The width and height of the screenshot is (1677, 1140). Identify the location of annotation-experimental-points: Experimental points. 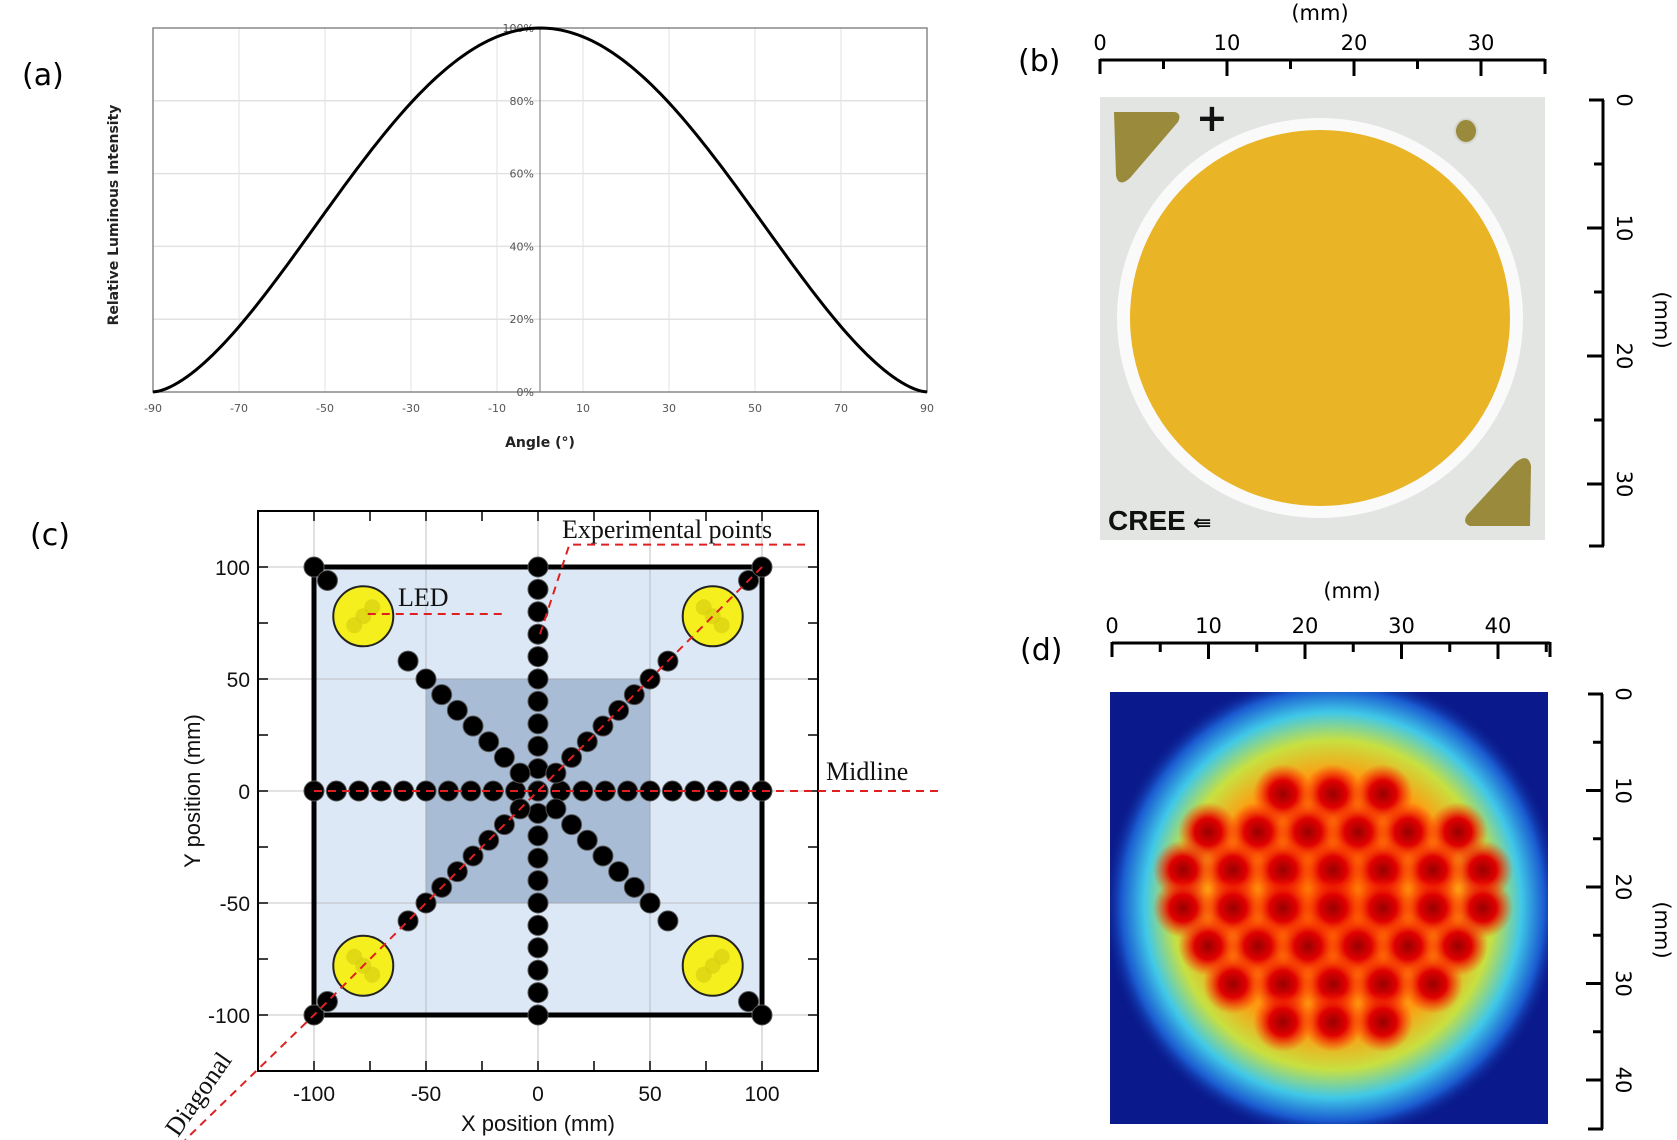
(667, 529).